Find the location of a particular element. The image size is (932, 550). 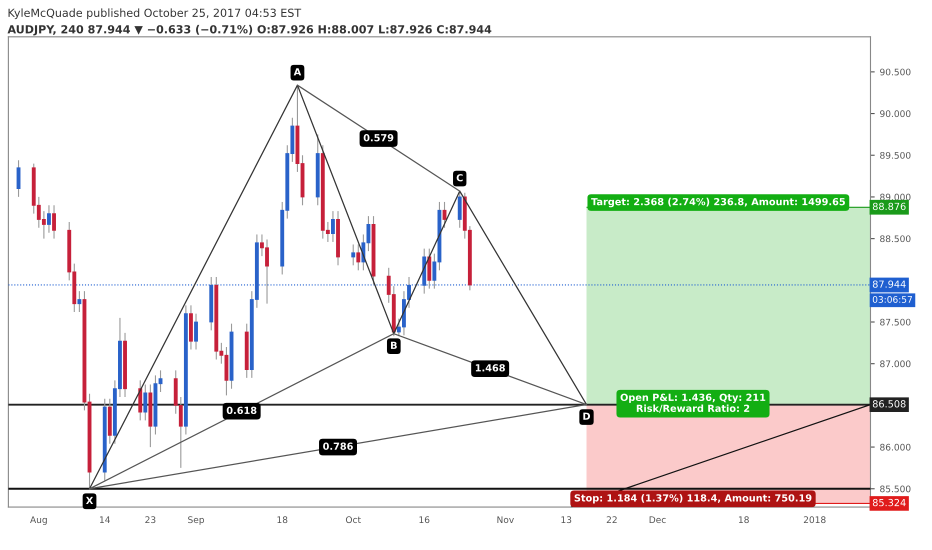

ref-line-label: 85.324 is located at coordinates (889, 502).